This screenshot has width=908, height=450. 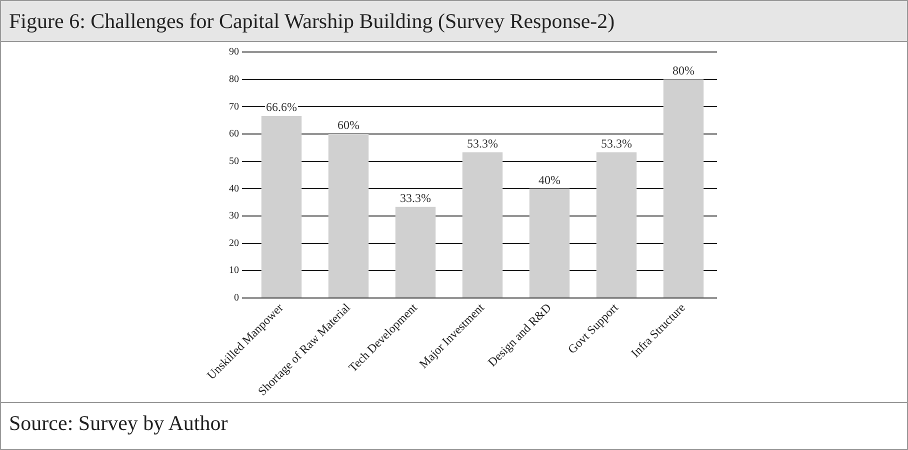 What do you see at coordinates (234, 52) in the screenshot?
I see `y-tick-label: 90` at bounding box center [234, 52].